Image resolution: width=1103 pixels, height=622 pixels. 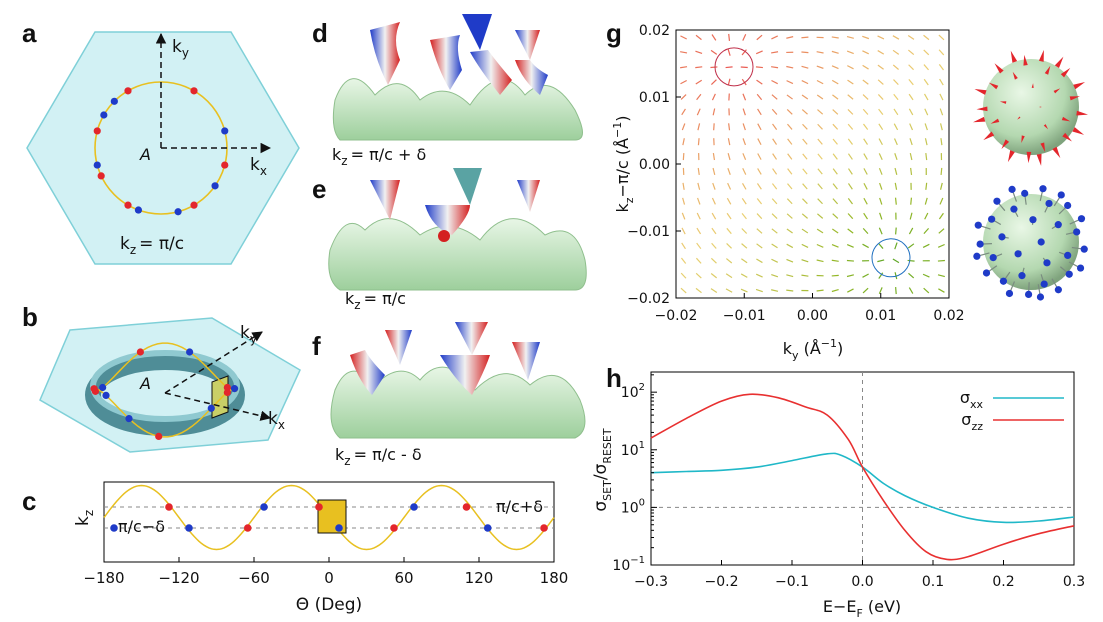 I want to click on x-tick-label: 0.1, so click(x=933, y=582).